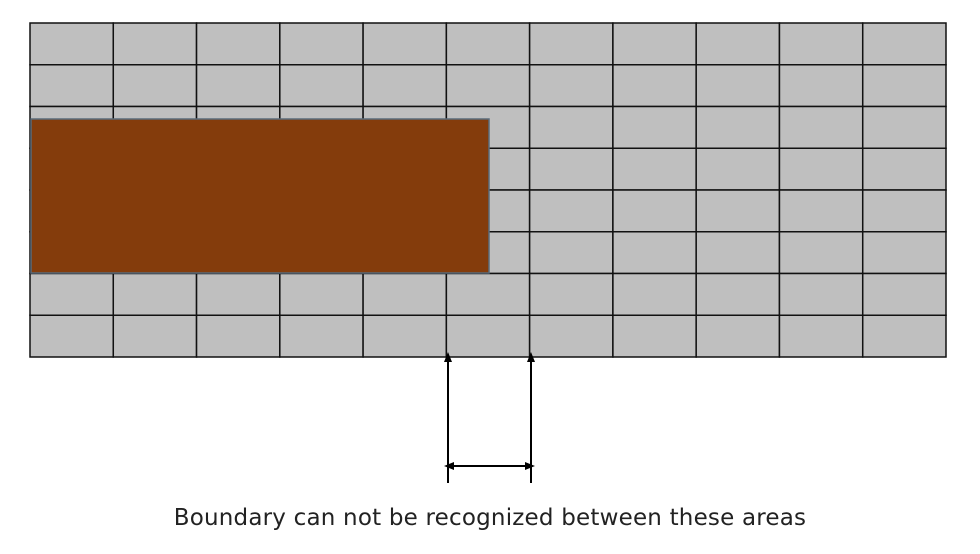  Describe the element at coordinates (260, 196) in the screenshot. I see `overlay-block` at that location.